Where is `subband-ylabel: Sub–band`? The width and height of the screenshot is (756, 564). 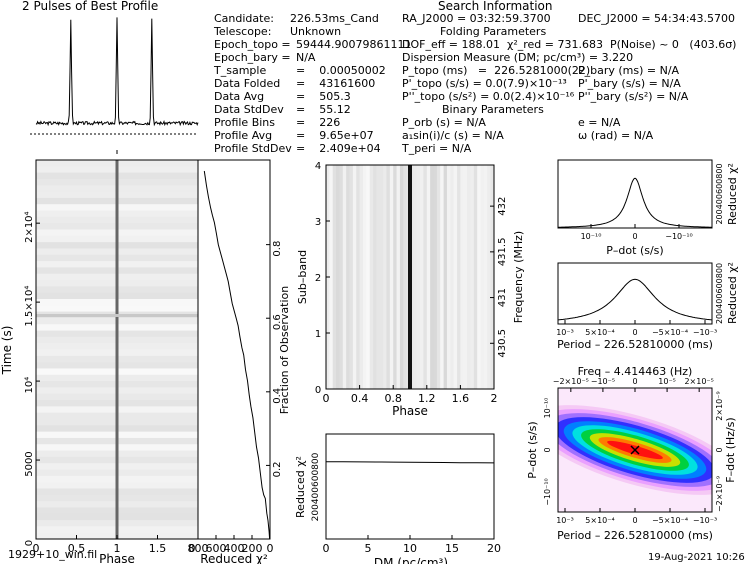
subband-ylabel: Sub–band is located at coordinates (302, 277).